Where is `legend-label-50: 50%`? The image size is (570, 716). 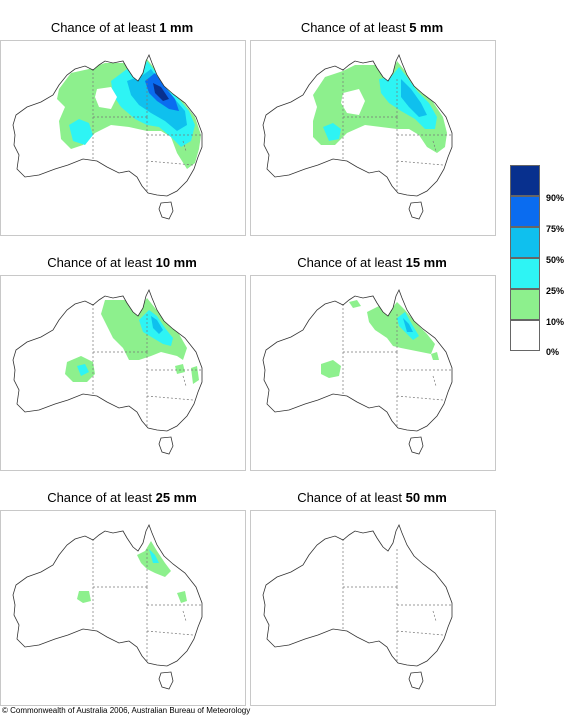 legend-label-50: 50% is located at coordinates (555, 260).